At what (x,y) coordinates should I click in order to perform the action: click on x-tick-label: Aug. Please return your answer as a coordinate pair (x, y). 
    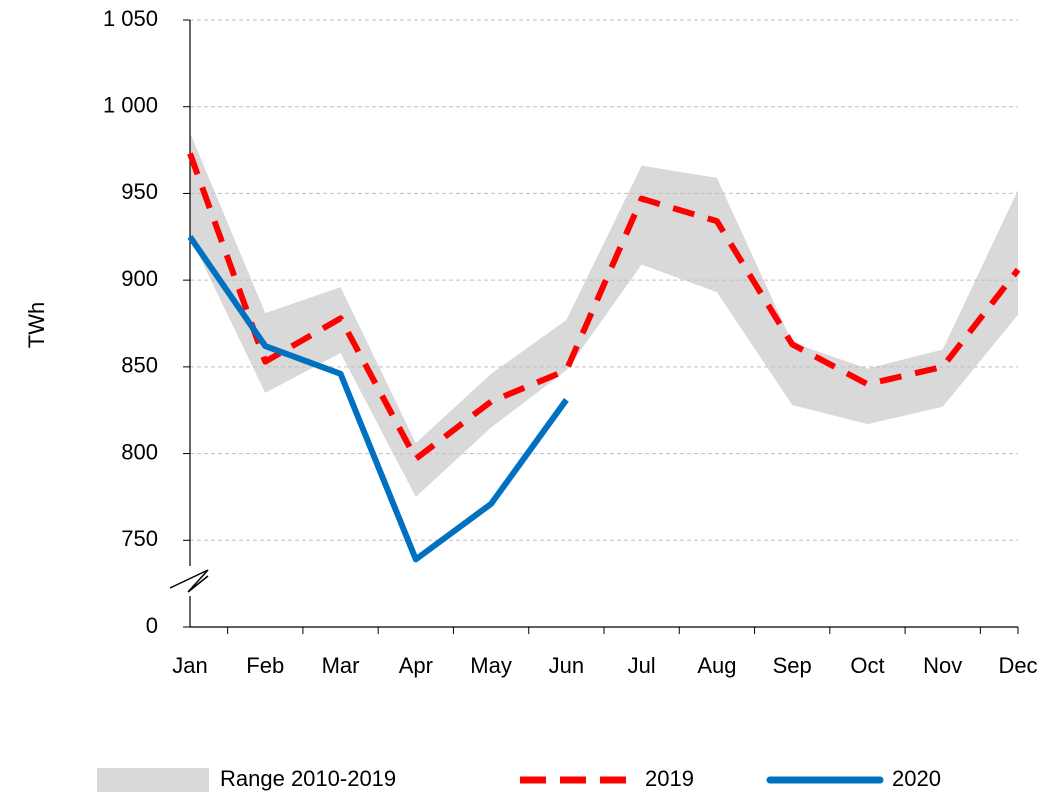
    Looking at the image, I should click on (716, 665).